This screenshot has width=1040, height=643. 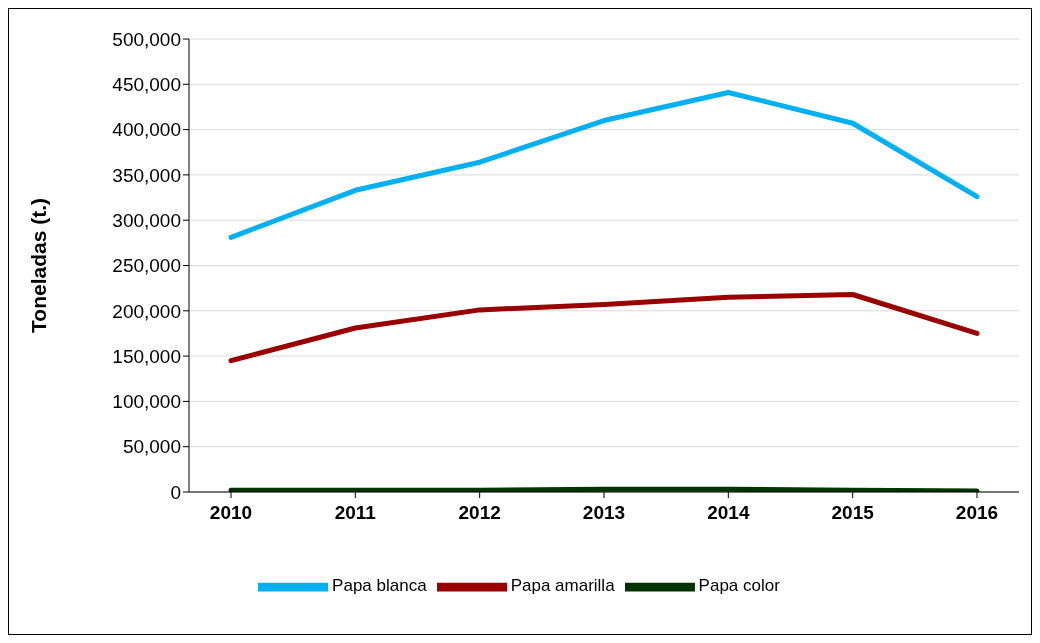 I want to click on x-tick-label: 2013, so click(x=604, y=513).